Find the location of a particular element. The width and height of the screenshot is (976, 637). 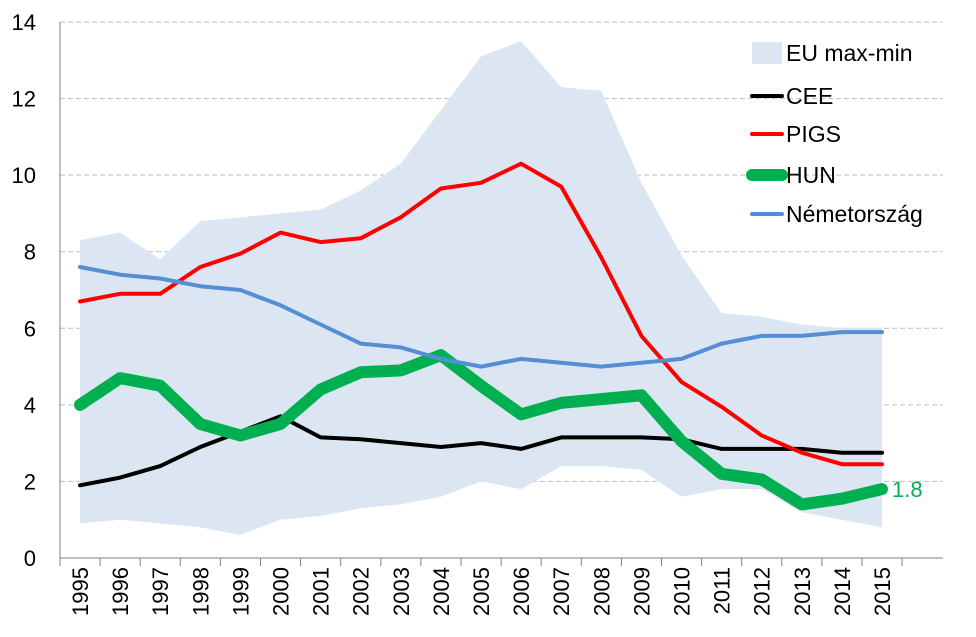

x-tick-label-2008: 2008 is located at coordinates (601, 591).